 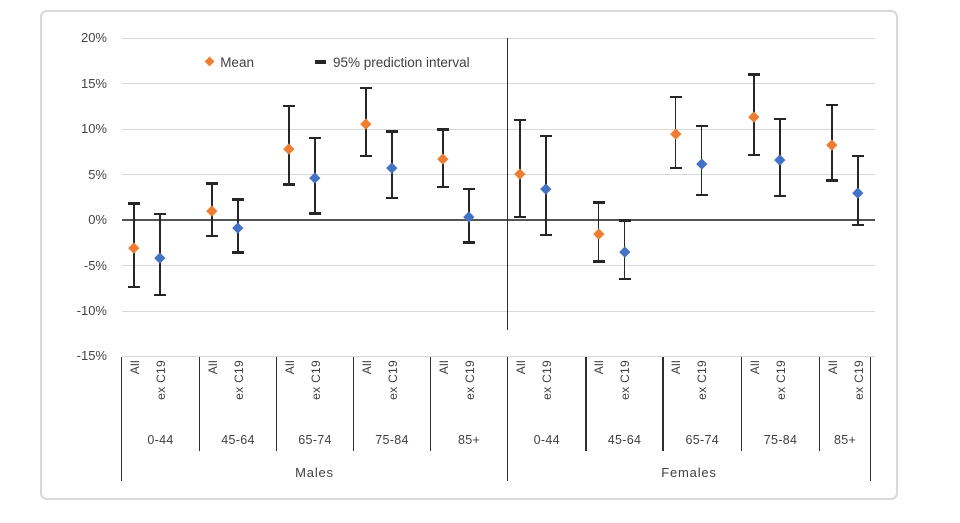 I want to click on y-tick-label: 20%, so click(x=93, y=38).